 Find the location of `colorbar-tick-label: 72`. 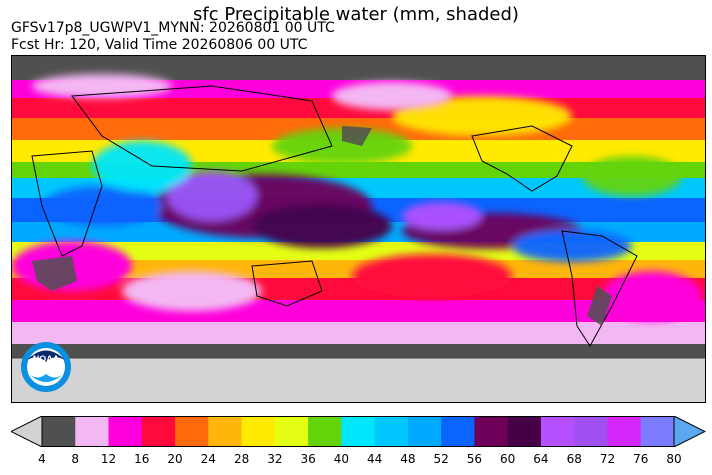

colorbar-tick-label: 72 is located at coordinates (607, 459).